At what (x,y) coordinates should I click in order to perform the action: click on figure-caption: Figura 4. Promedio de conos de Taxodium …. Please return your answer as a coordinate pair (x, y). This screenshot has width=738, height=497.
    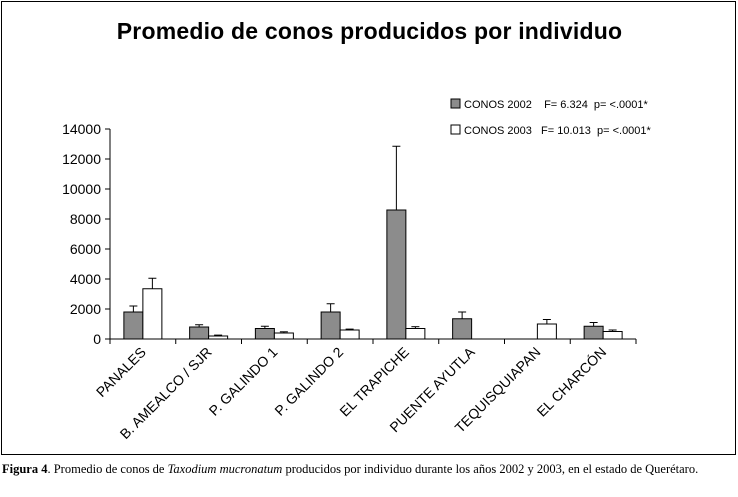
    Looking at the image, I should click on (369, 469).